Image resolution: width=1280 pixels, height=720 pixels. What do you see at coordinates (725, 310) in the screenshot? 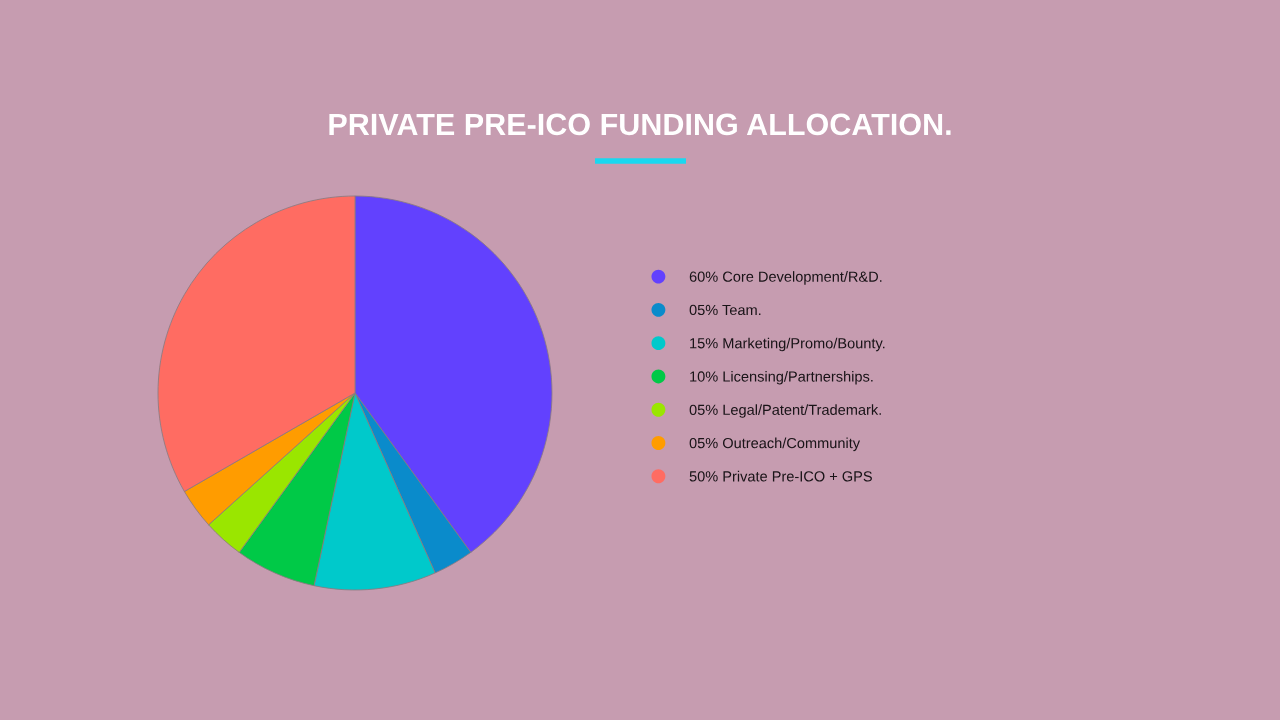
I see `legend-label: 05% Team.` at bounding box center [725, 310].